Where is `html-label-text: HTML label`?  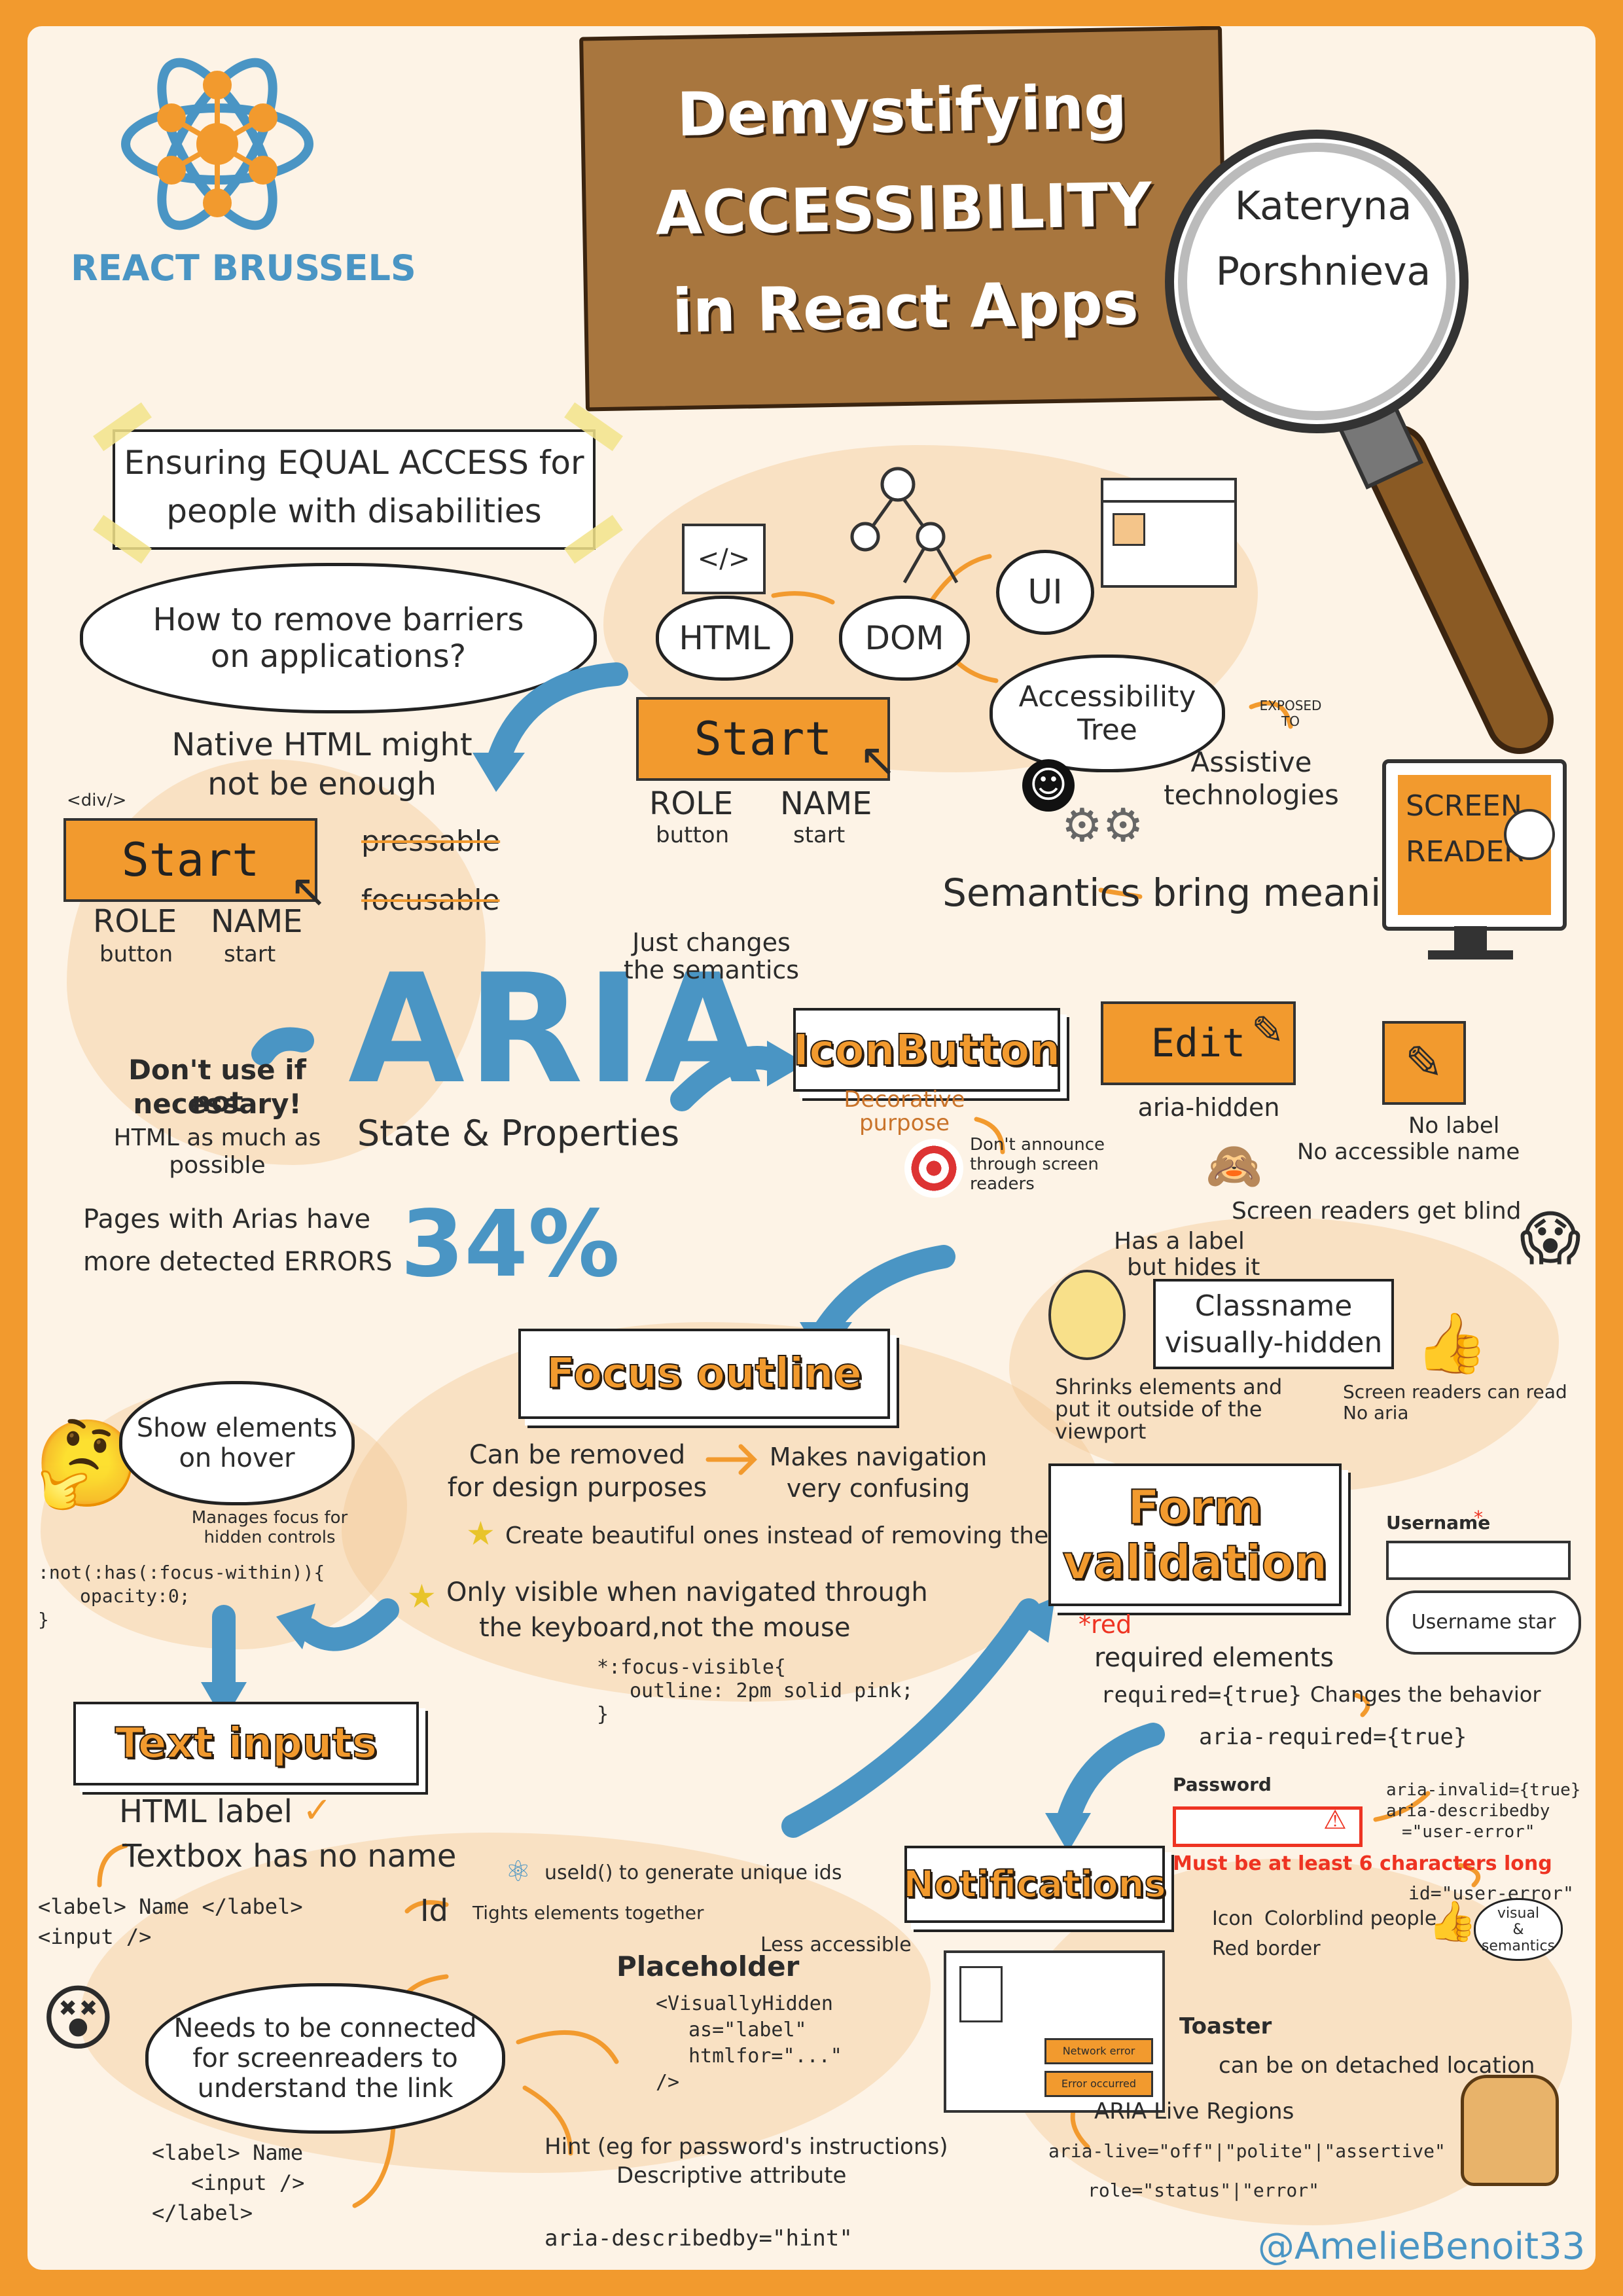
html-label-text: HTML label is located at coordinates (206, 1811).